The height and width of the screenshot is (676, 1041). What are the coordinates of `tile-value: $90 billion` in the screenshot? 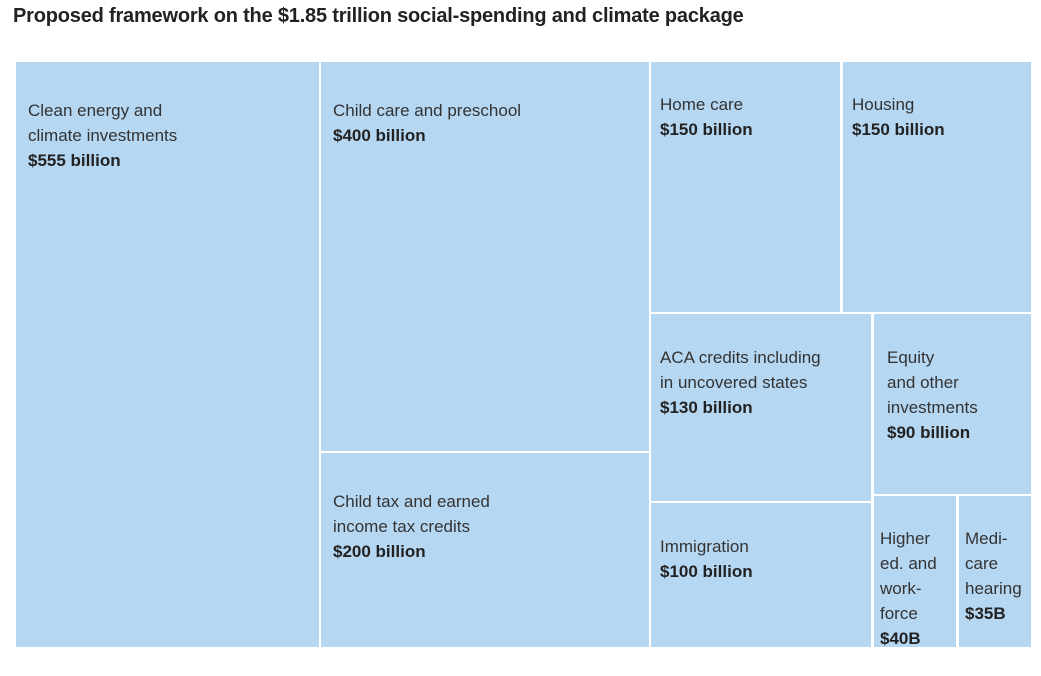 It's located at (929, 432).